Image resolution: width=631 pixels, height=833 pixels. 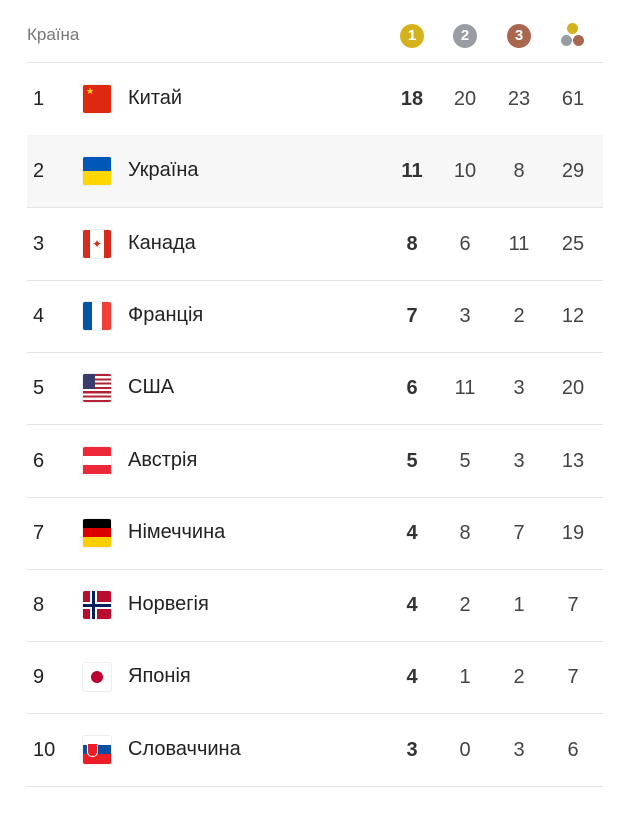 What do you see at coordinates (412, 315) in the screenshot?
I see `gold-count: 7` at bounding box center [412, 315].